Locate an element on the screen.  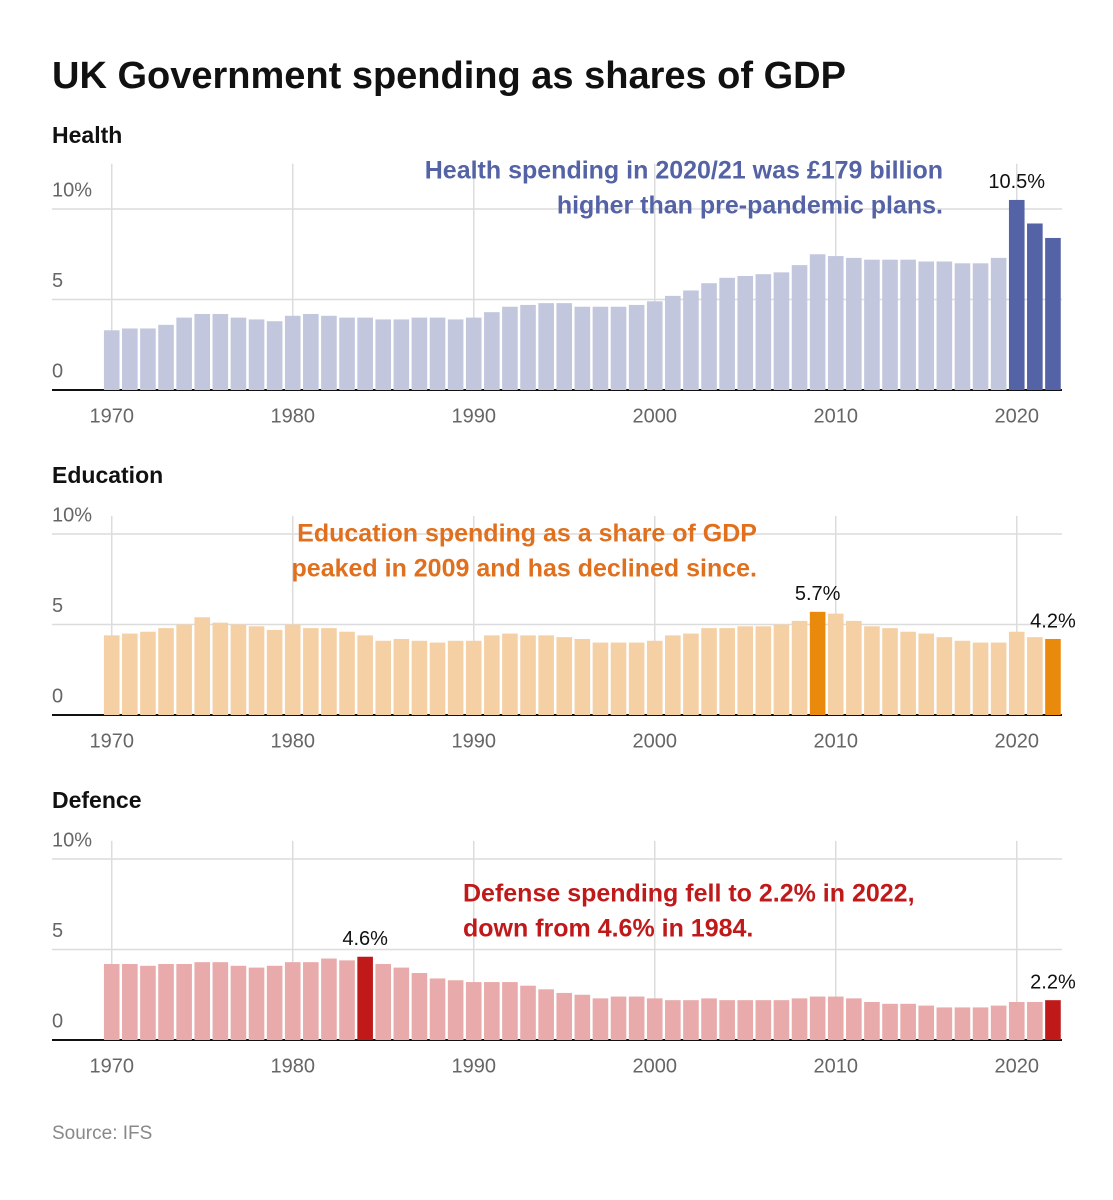
annotation: higher than pre-pandemic plans. is located at coordinates (750, 206).